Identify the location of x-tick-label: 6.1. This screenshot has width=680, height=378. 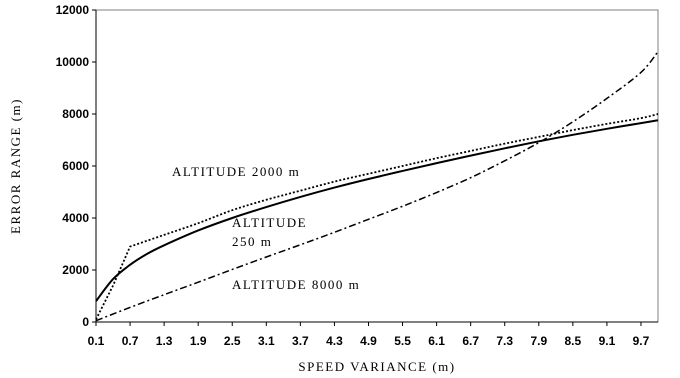
(436, 341).